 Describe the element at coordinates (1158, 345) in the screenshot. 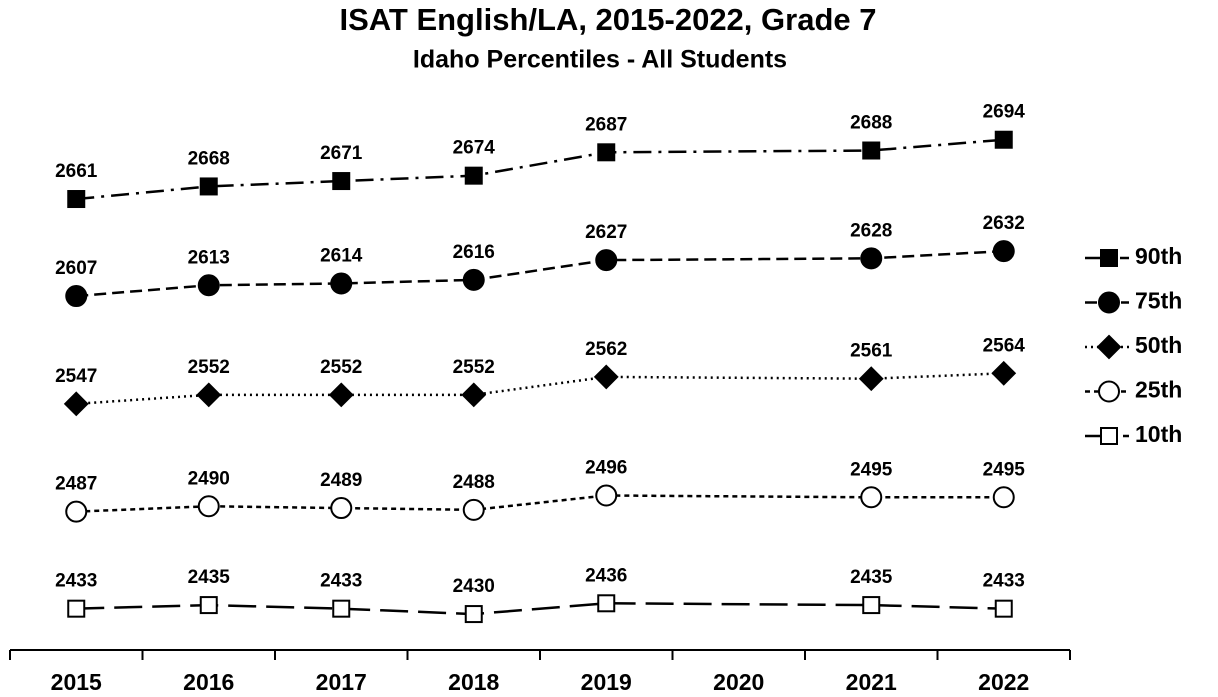

I see `legend-label: 50th` at that location.